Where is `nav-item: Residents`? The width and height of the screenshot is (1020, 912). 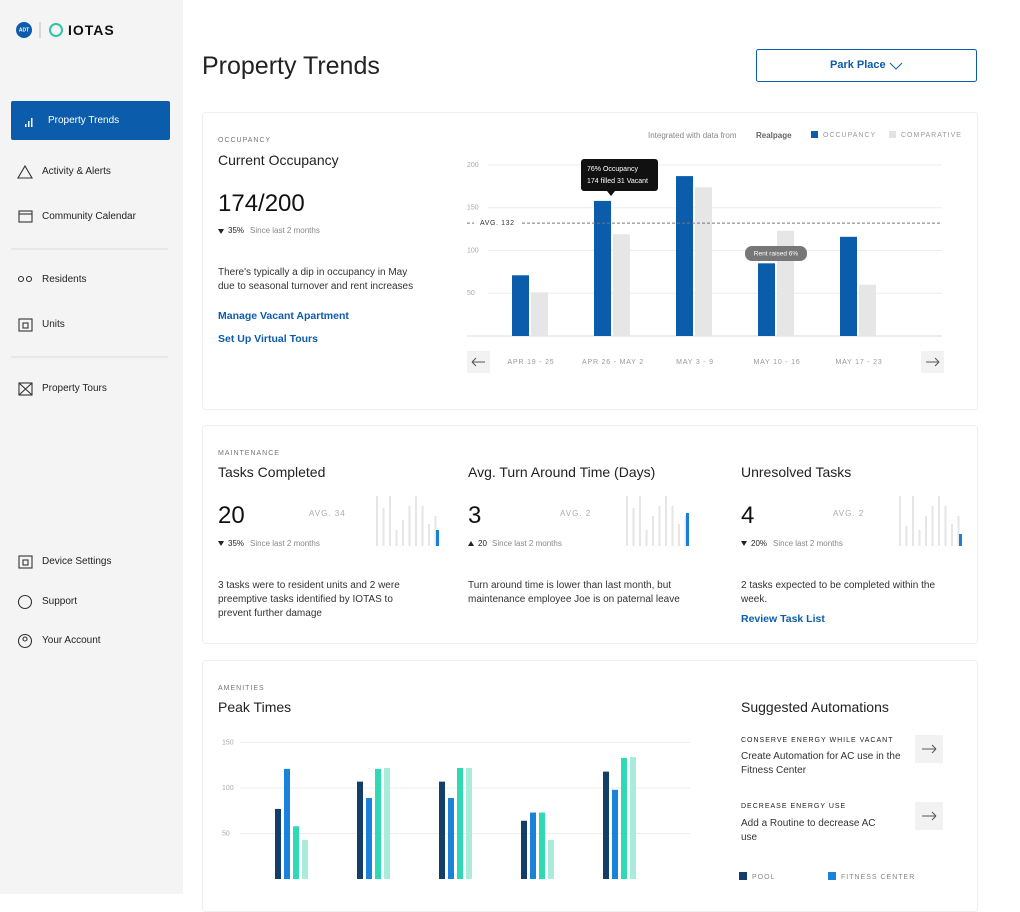
nav-item: Residents is located at coordinates (64, 279).